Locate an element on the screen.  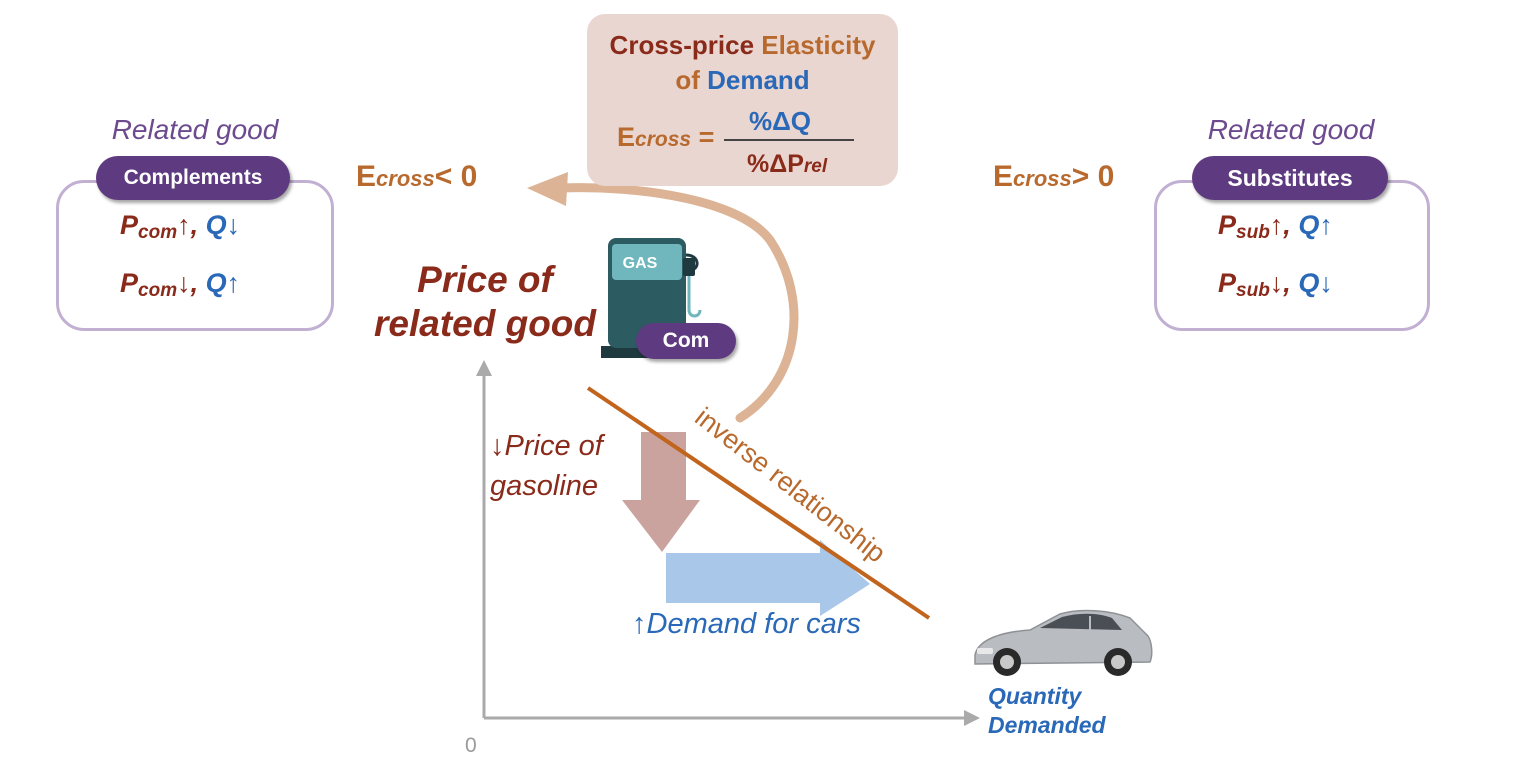
complements-rule-2: Pcom↓, Q↑ is located at coordinates (180, 284).